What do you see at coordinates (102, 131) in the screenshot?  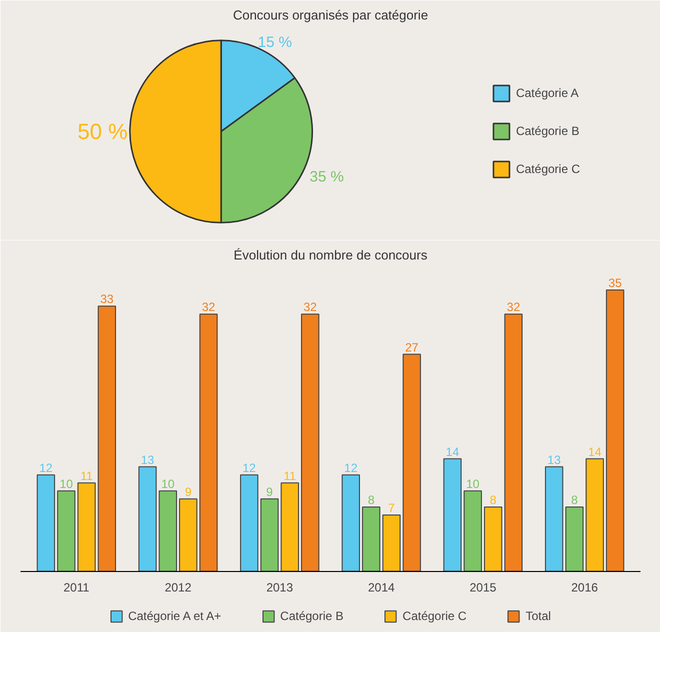 I see `data-label: 50 %` at bounding box center [102, 131].